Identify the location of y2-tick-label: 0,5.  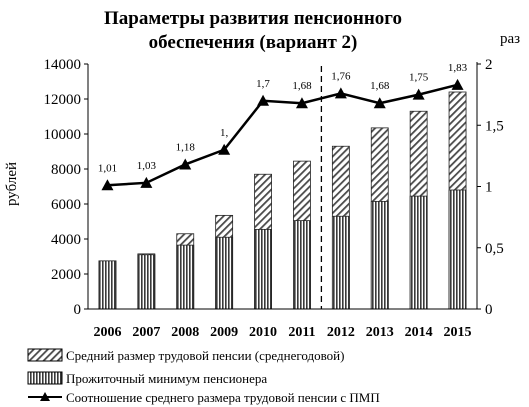
(494, 249).